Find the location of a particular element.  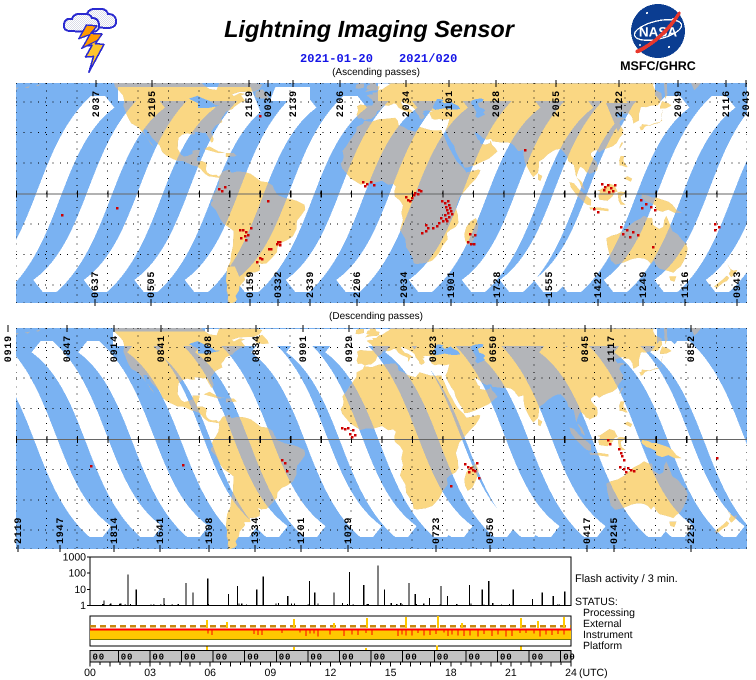

svg-text: 0723 is located at coordinates (437, 530).